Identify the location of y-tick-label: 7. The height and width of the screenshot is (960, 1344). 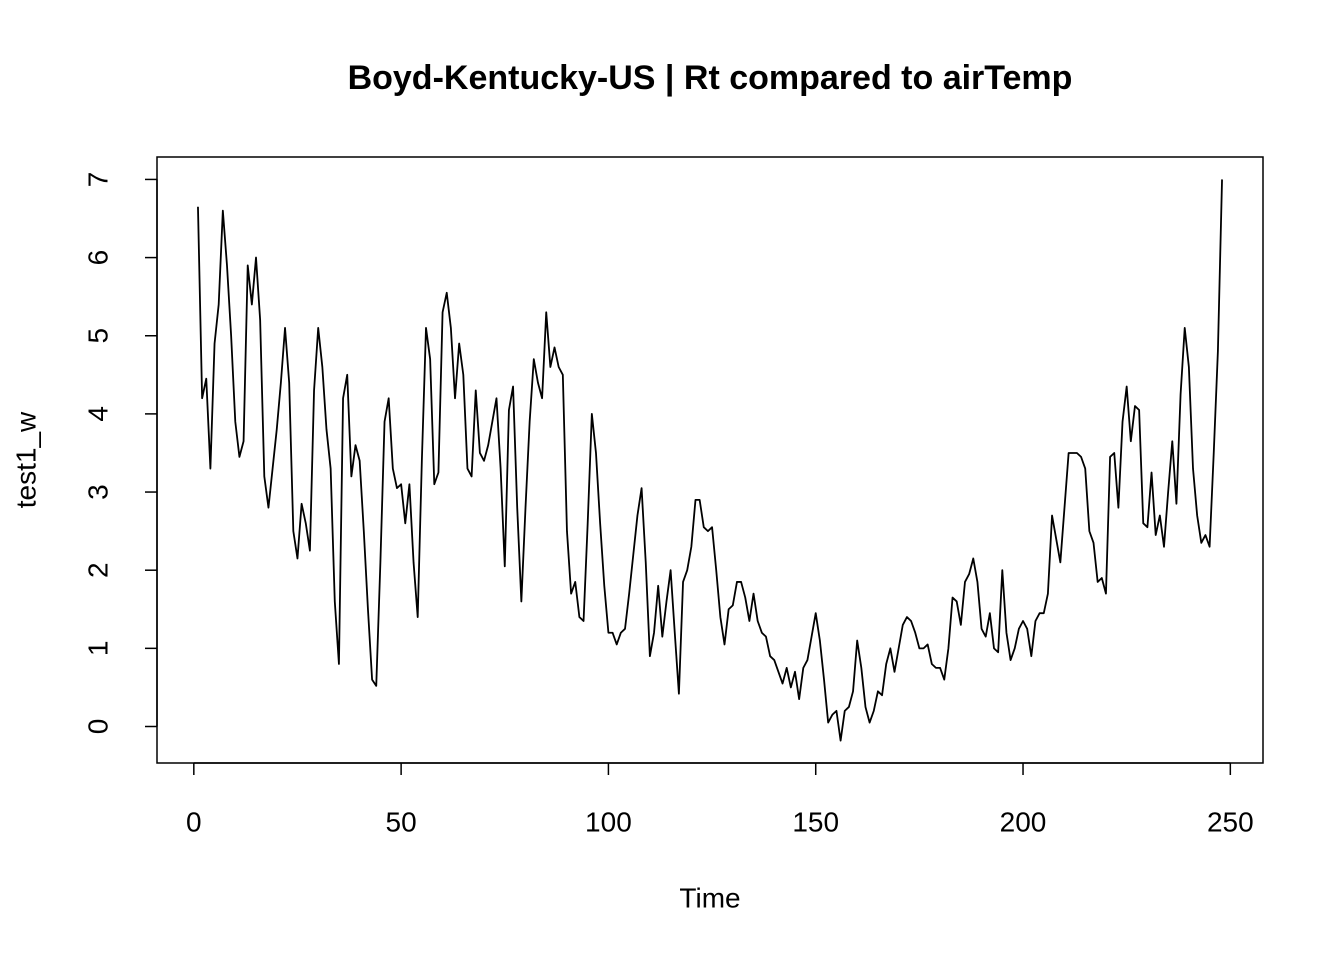
(97, 180).